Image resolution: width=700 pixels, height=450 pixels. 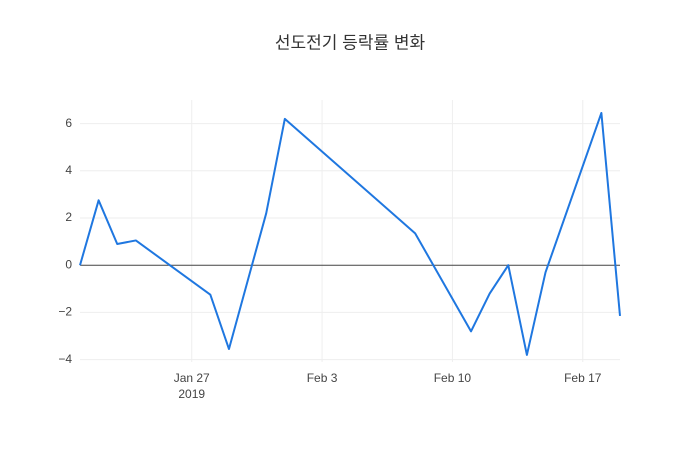 I want to click on y-tick-label: −2, so click(x=65, y=312).